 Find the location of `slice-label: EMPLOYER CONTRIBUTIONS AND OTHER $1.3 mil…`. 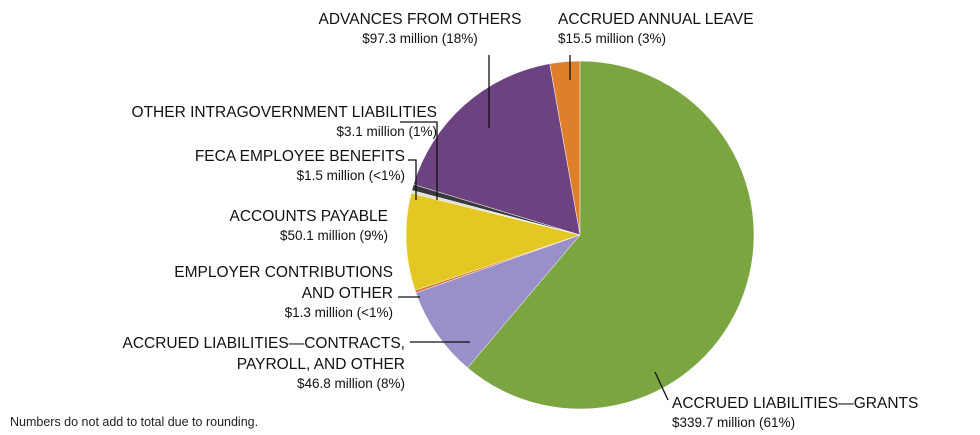

slice-label: EMPLOYER CONTRIBUTIONS AND OTHER $1.3 mil… is located at coordinates (283, 291).